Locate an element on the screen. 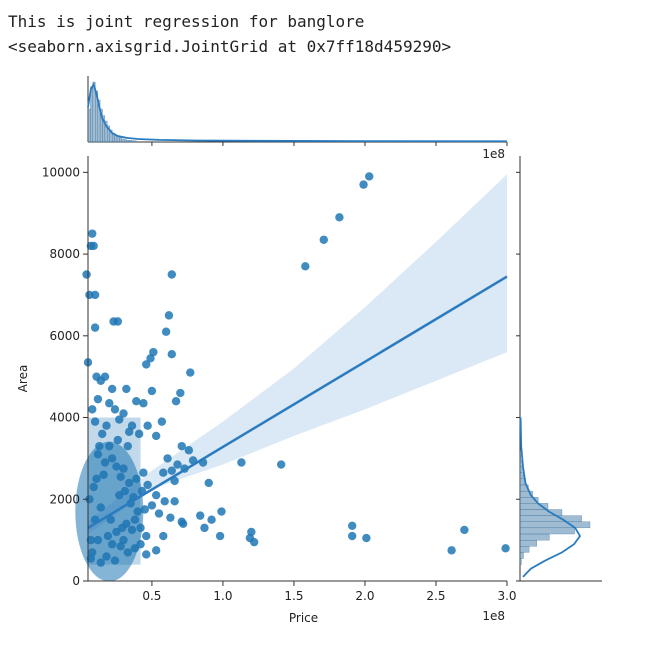 The width and height of the screenshot is (665, 651). right-kde-curve is located at coordinates (550, 497).